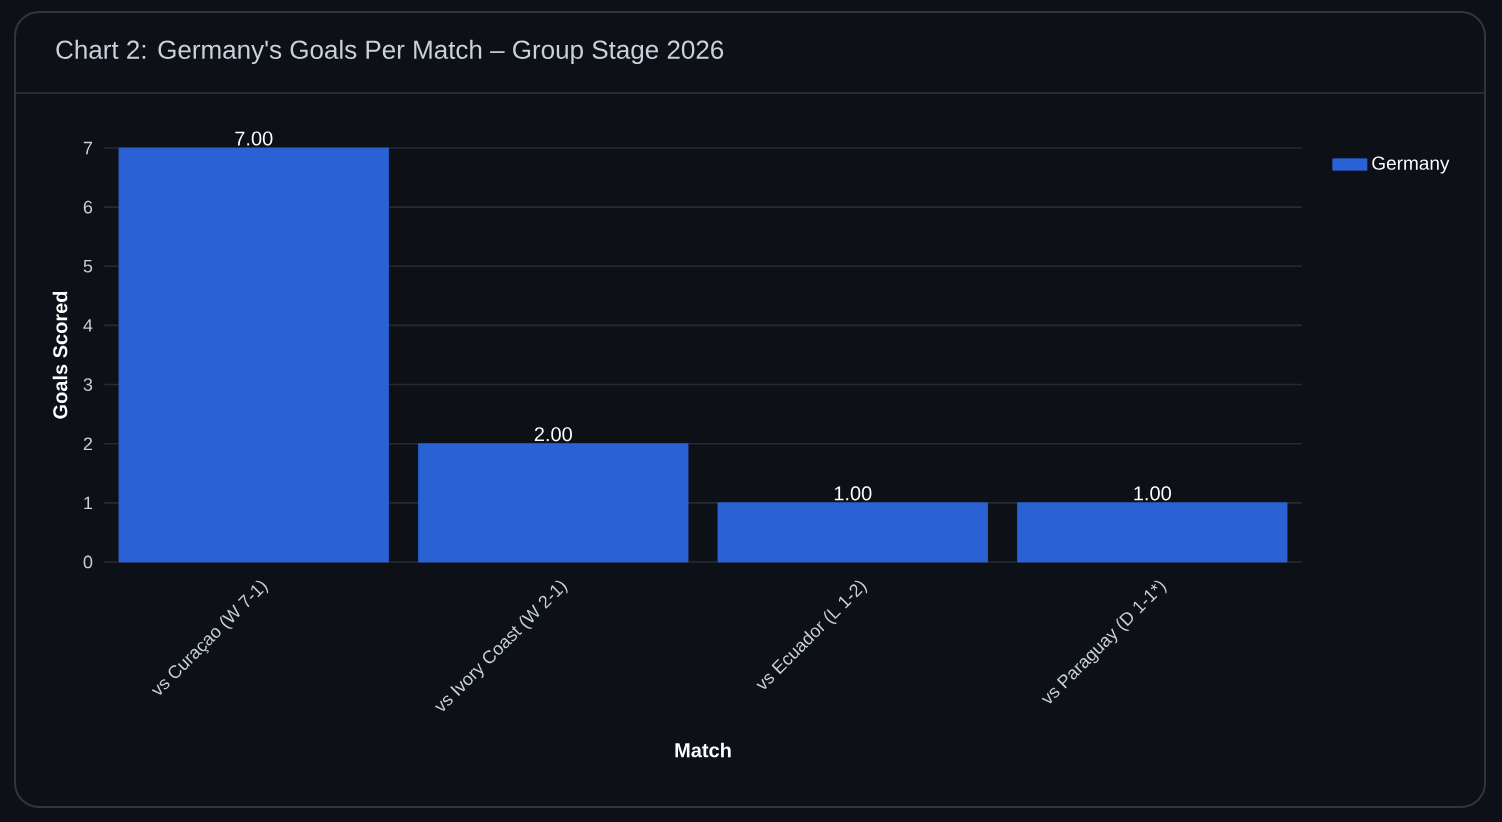 This screenshot has height=822, width=1502. What do you see at coordinates (703, 750) in the screenshot?
I see `x-axis-title: Match` at bounding box center [703, 750].